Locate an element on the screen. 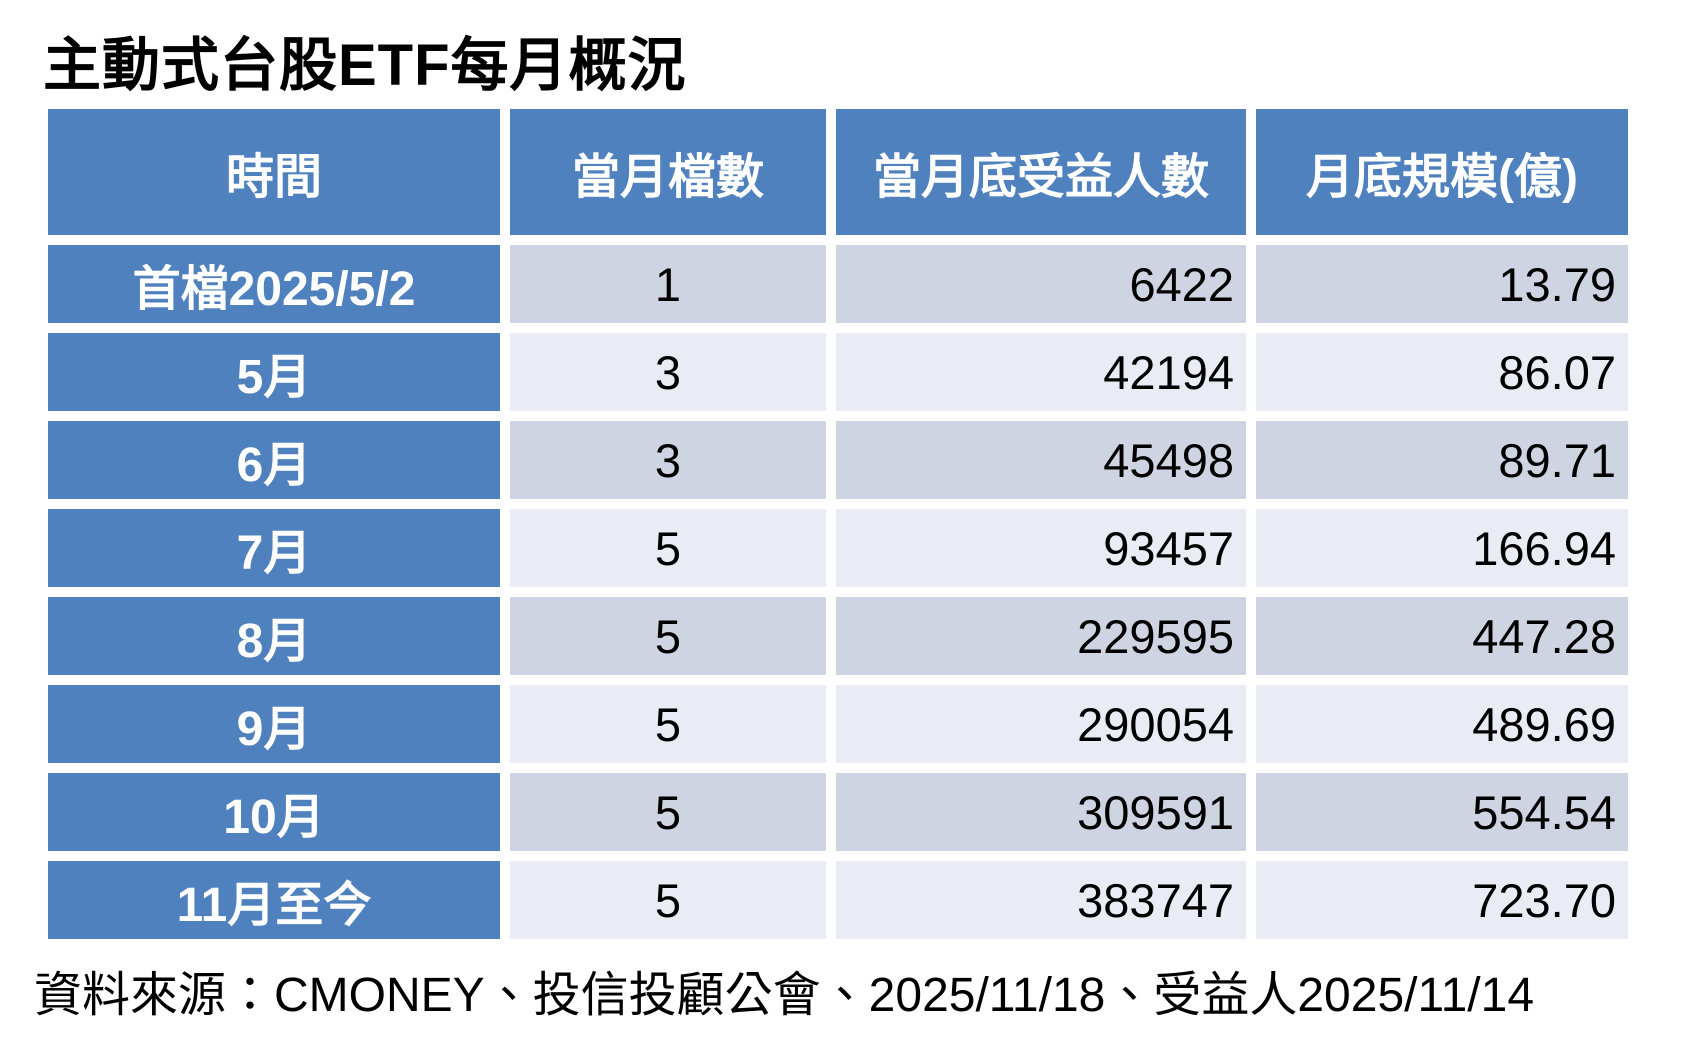 The image size is (1708, 1050). row-label-time: 7月 is located at coordinates (274, 548).